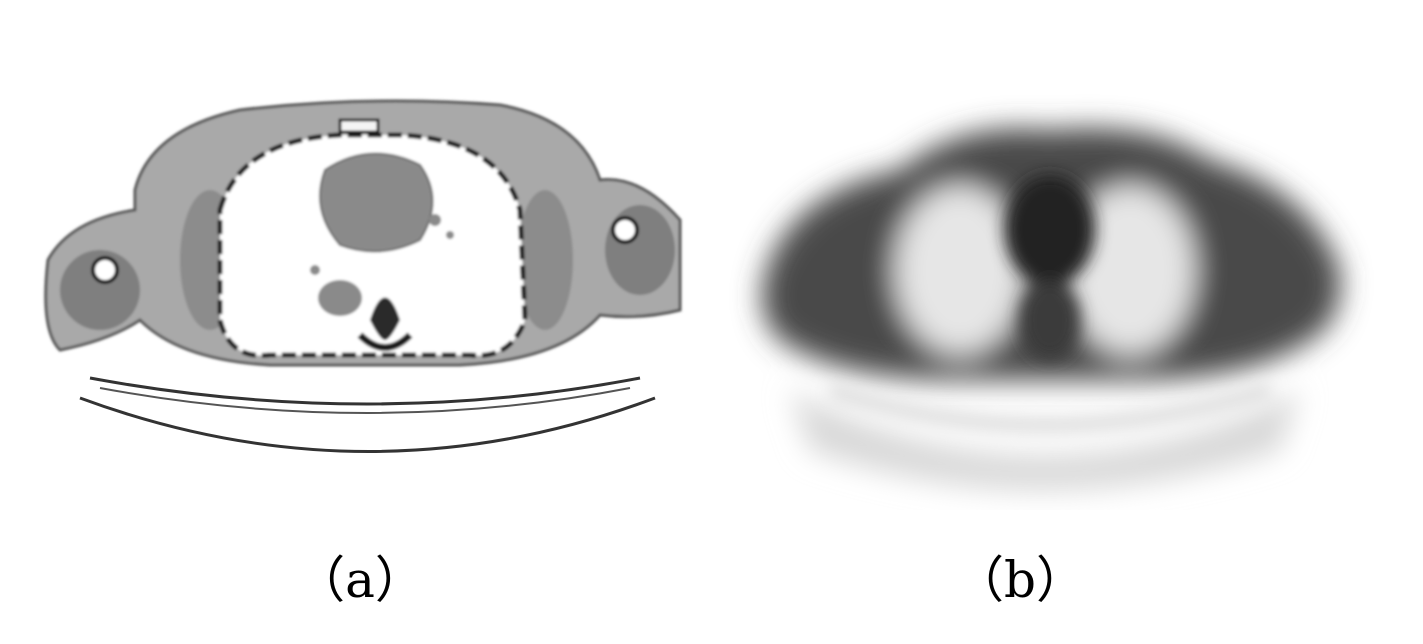 The image size is (1423, 644). I want to click on aorta, so click(340, 298).